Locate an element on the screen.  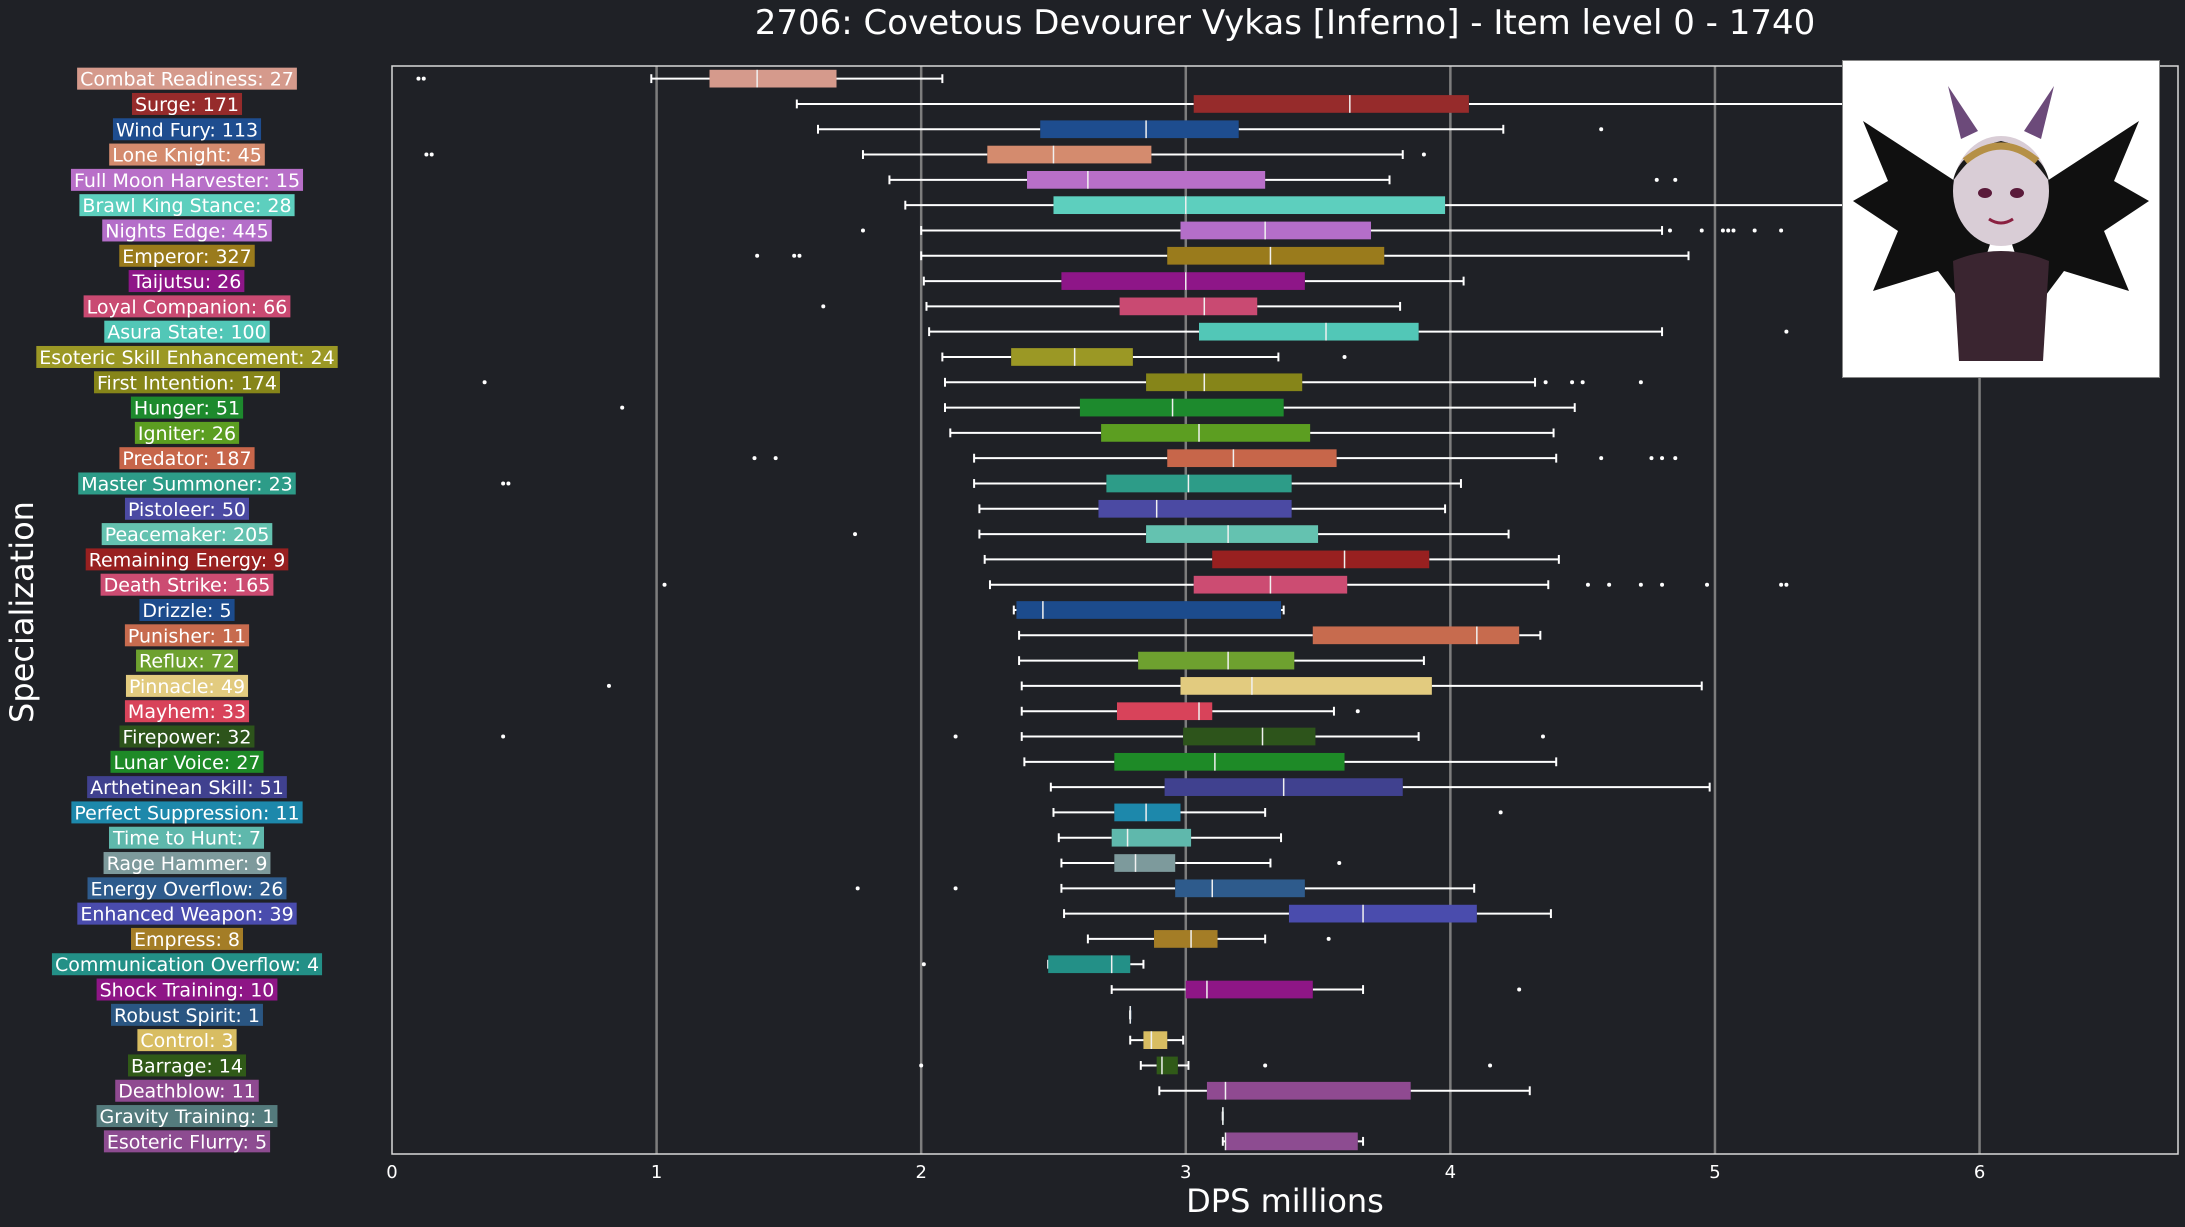
category-label: Mayhem: 33 is located at coordinates (187, 711).